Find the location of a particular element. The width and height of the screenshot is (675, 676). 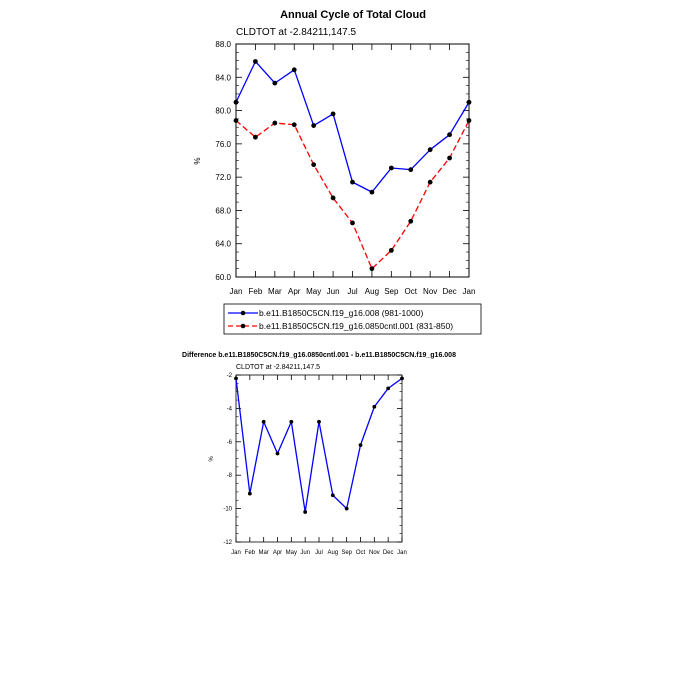

diff-chart-series is located at coordinates (319, 445).